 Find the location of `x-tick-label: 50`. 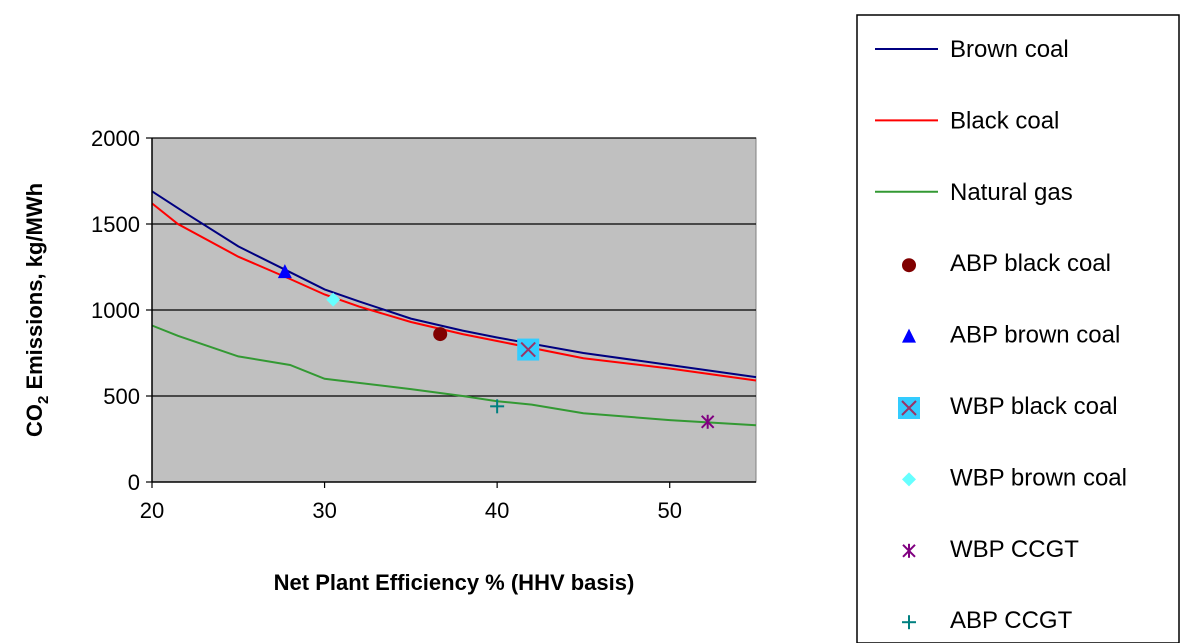

x-tick-label: 50 is located at coordinates (669, 510).